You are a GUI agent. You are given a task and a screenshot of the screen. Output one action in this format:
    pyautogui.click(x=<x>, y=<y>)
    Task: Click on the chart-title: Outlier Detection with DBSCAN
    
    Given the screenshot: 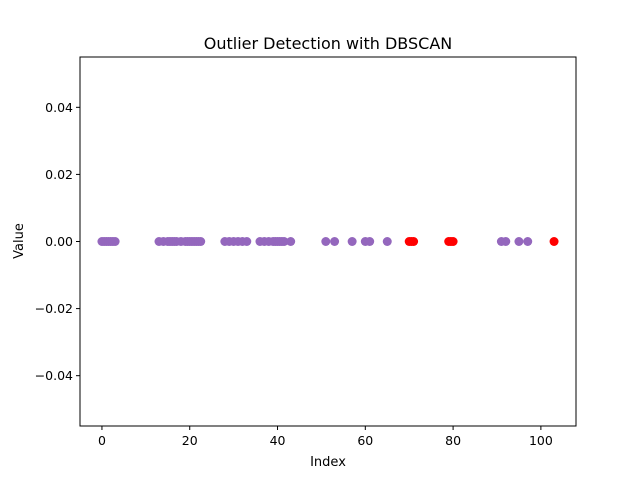 What is the action you would take?
    pyautogui.click(x=328, y=43)
    